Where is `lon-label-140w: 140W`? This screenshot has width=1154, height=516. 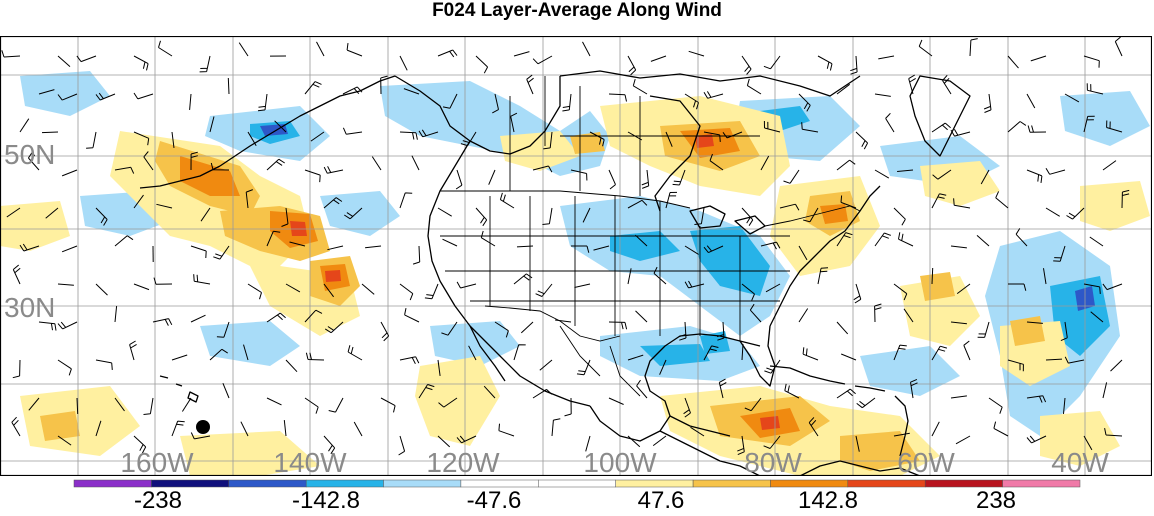
lon-label-140w: 140W is located at coordinates (310, 461).